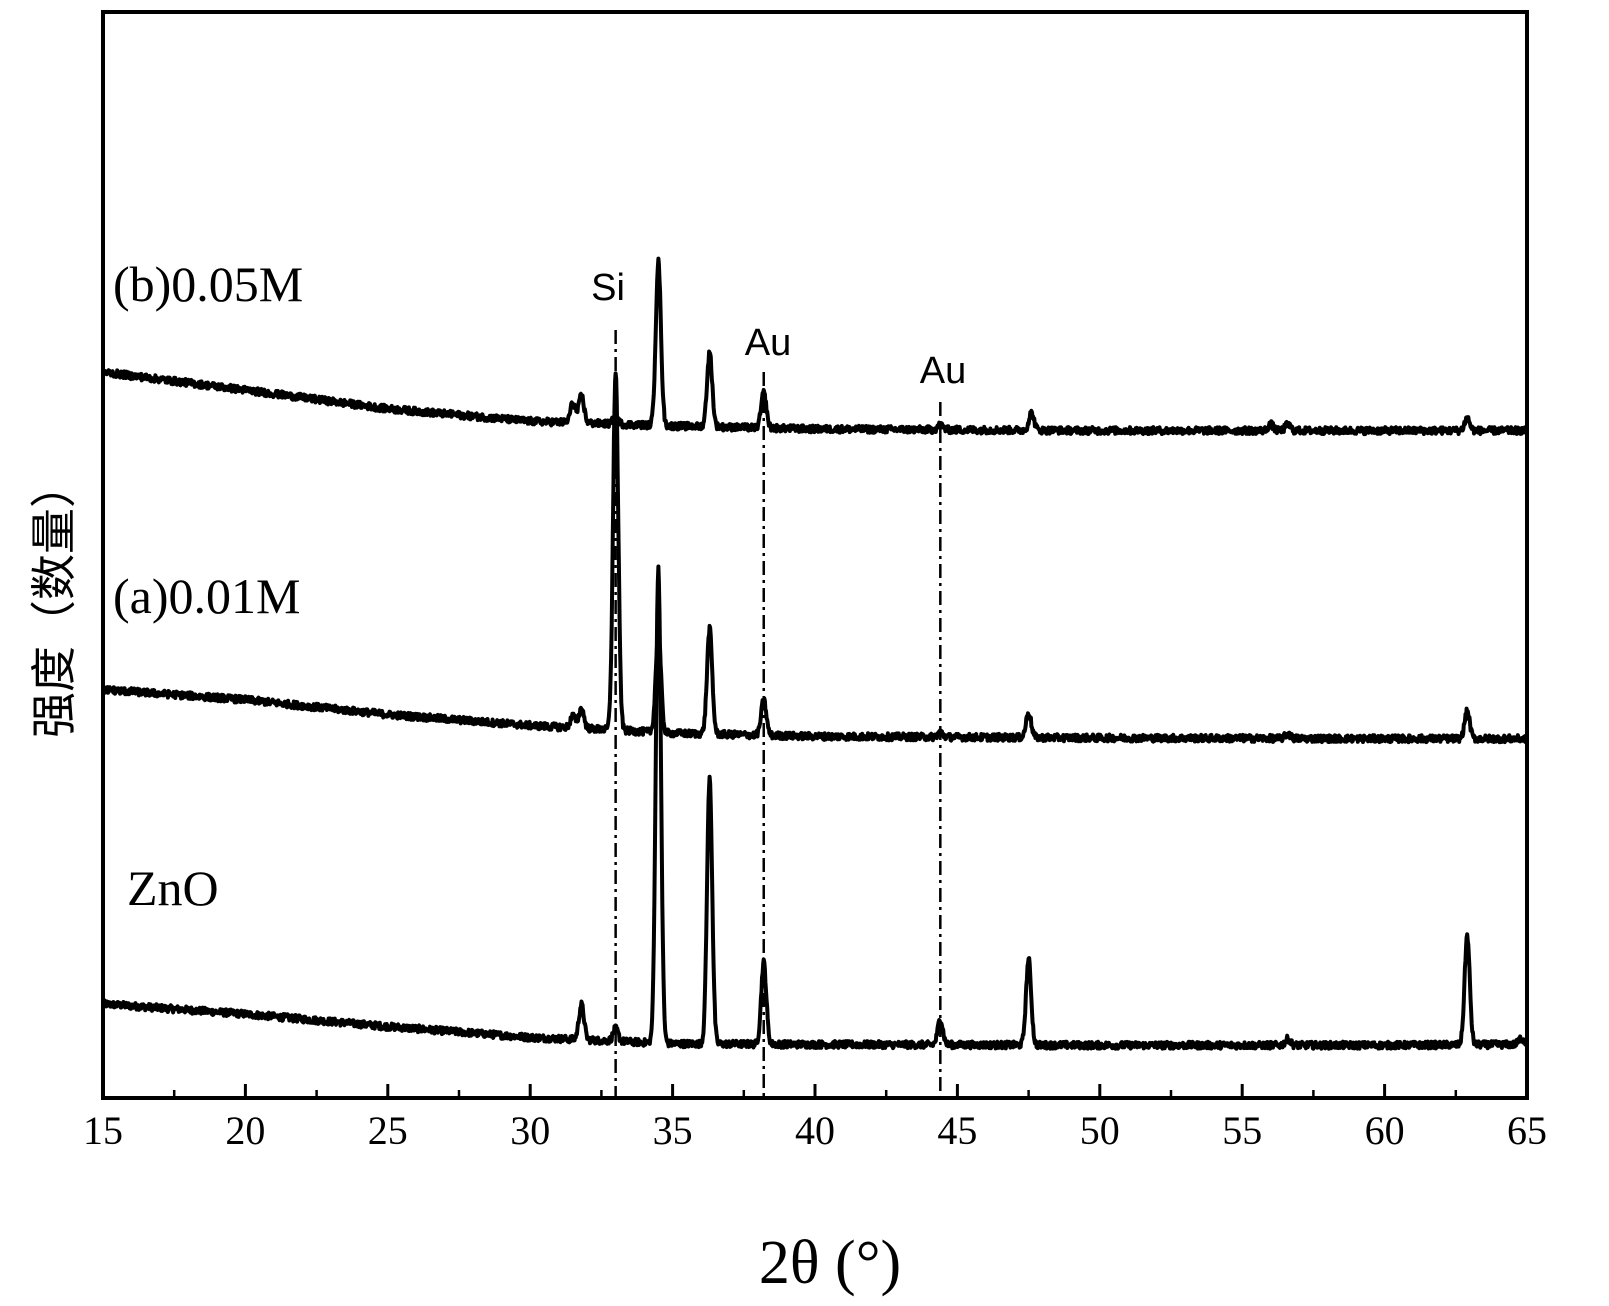 The height and width of the screenshot is (1306, 1609). I want to click on x-tick-label-0: 15, so click(103, 1130).